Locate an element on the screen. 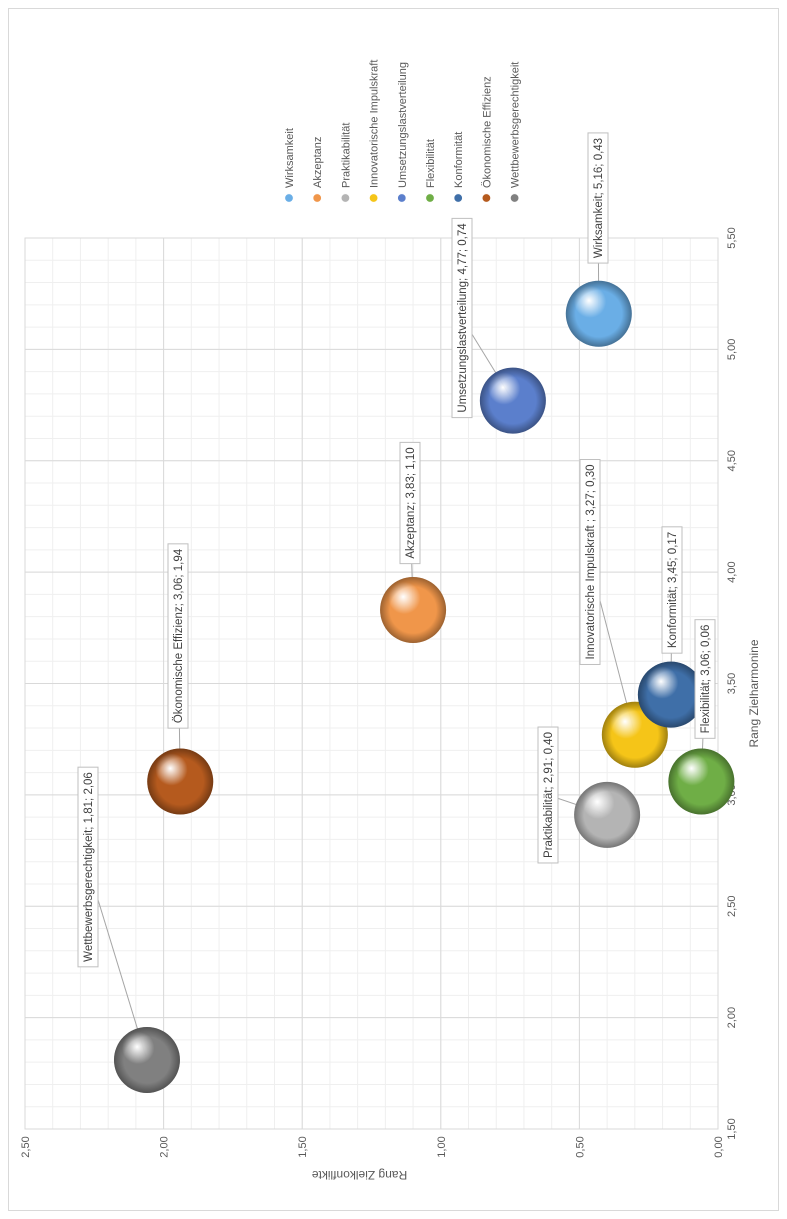 The width and height of the screenshot is (787, 1219). bubble-akzeptanz is located at coordinates (413, 609).